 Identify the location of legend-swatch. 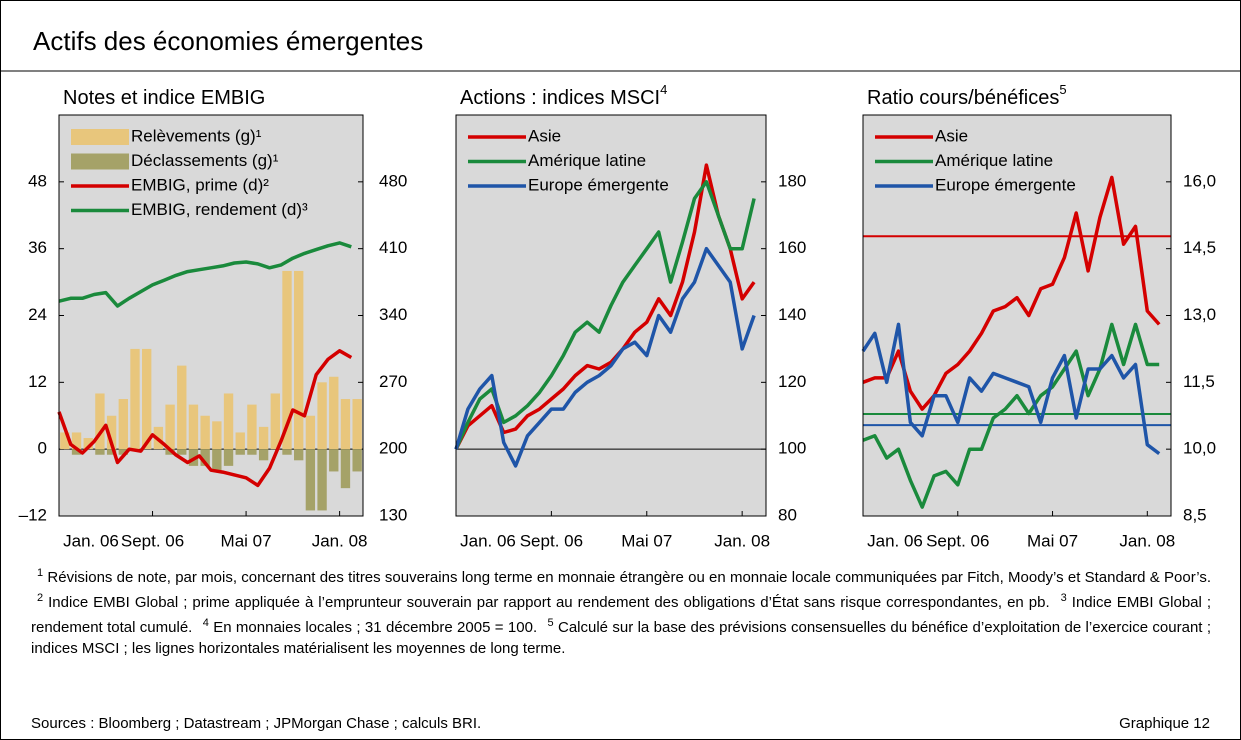
(100, 161).